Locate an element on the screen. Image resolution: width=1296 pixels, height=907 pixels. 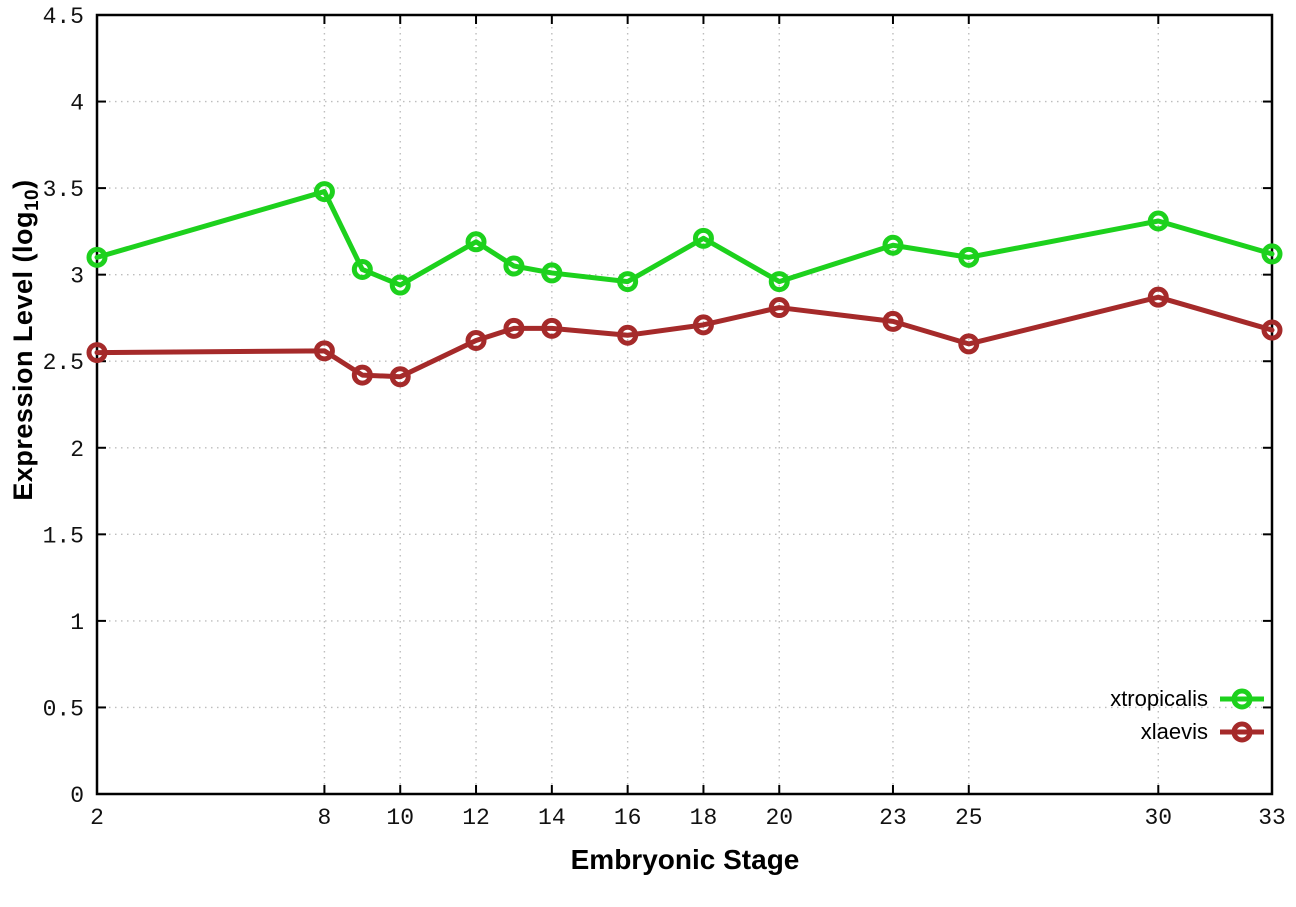
legend-item-xtropicalis: xtropicalis is located at coordinates (1188, 699).